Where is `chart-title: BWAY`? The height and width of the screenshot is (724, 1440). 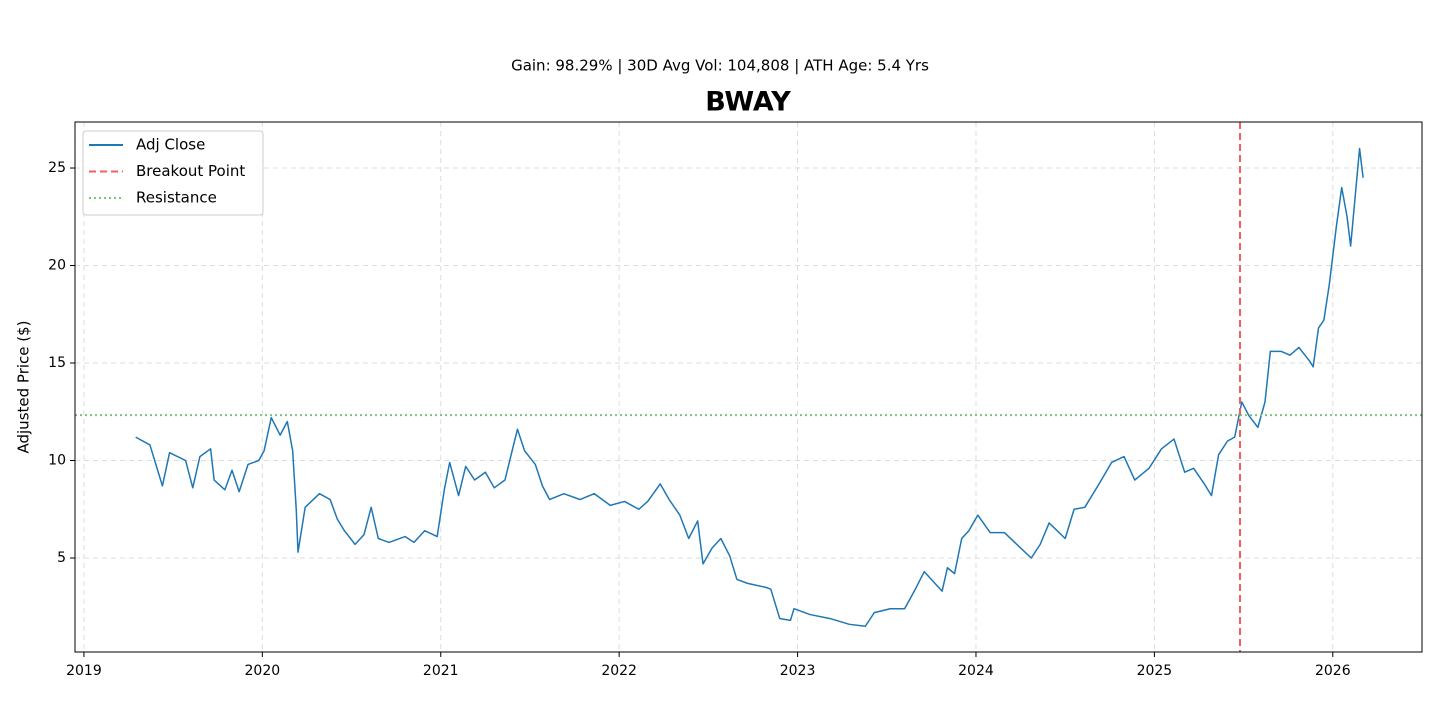
chart-title: BWAY is located at coordinates (748, 102).